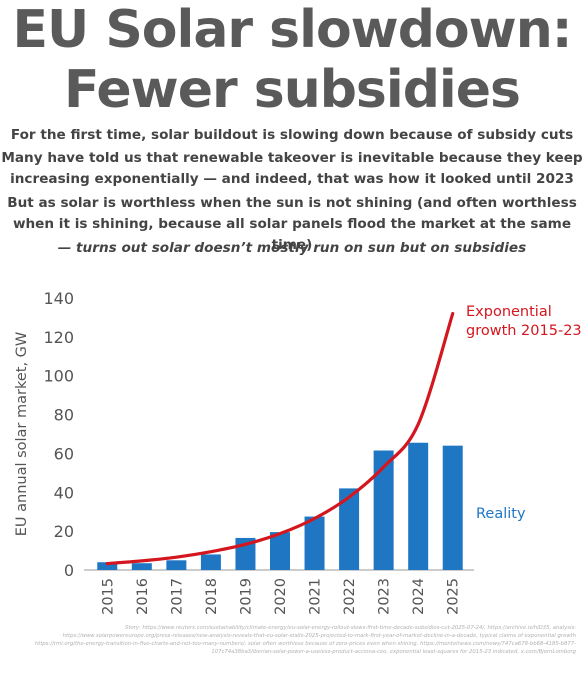 This screenshot has width=584, height=680. I want to click on x-tick-label: 2016, so click(143, 596).